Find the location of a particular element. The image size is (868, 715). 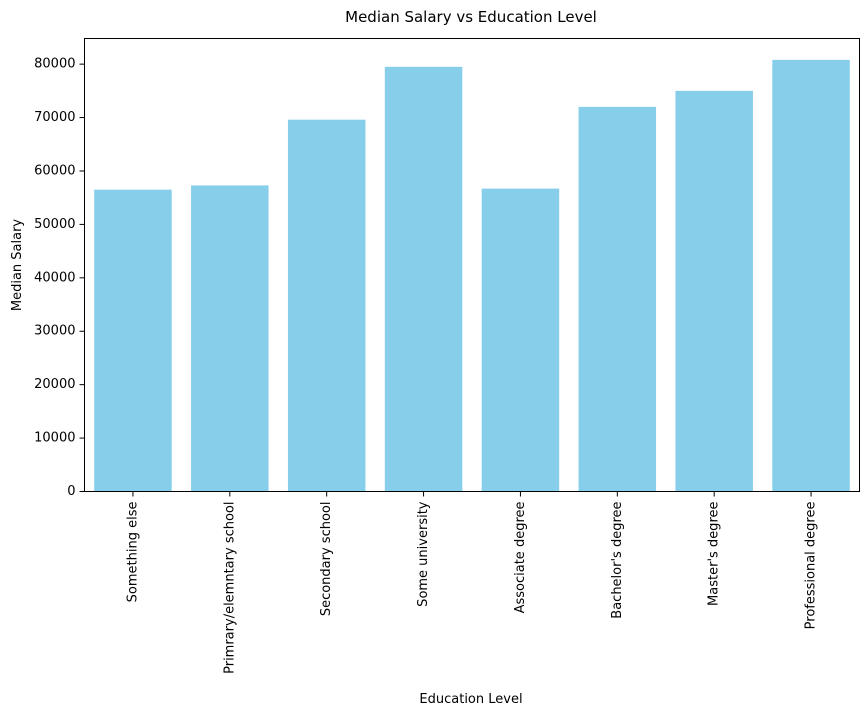

x-tick-label-1: Primrary/elemntary school is located at coordinates (229, 588).